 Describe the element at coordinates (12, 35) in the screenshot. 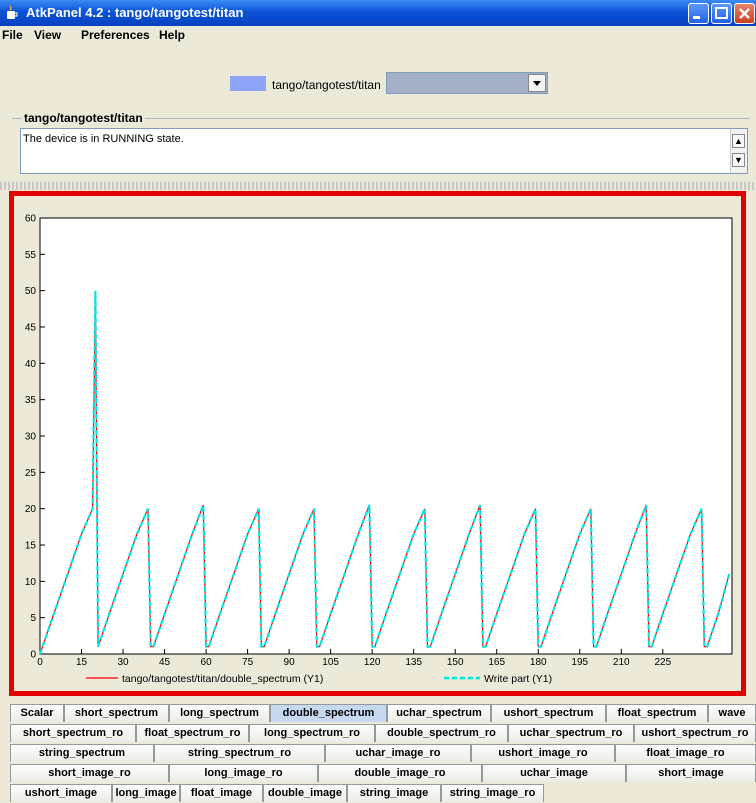

I see `menu-file: File` at that location.